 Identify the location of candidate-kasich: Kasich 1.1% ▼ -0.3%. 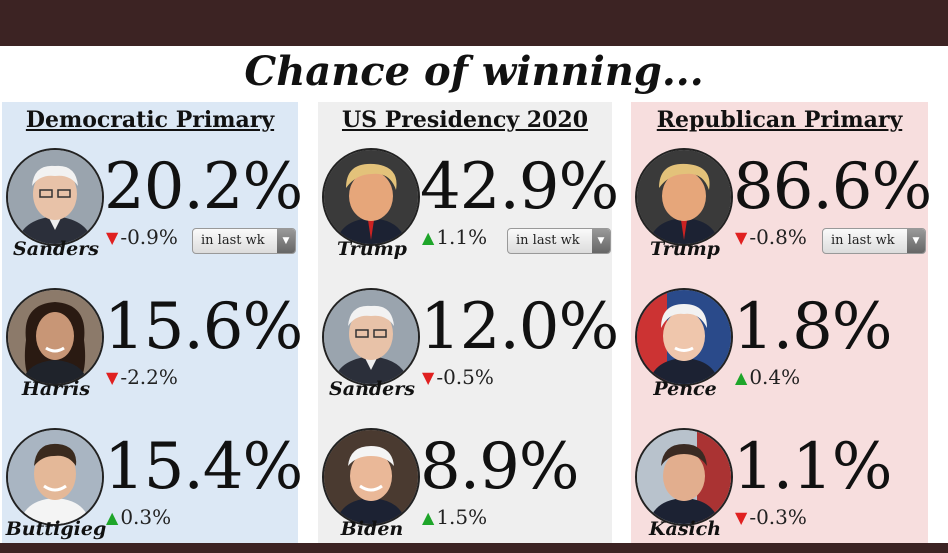
(779, 485).